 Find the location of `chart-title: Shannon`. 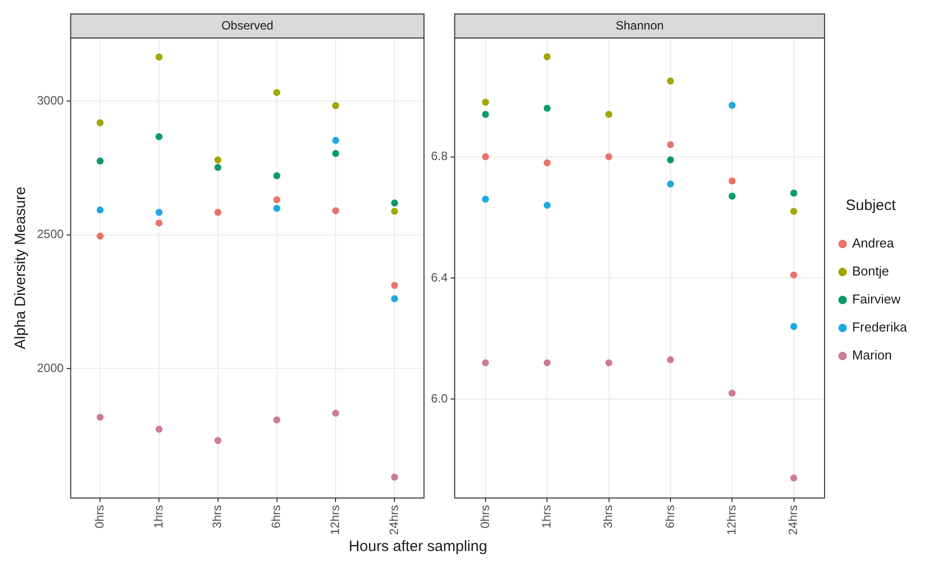

chart-title: Shannon is located at coordinates (640, 25).